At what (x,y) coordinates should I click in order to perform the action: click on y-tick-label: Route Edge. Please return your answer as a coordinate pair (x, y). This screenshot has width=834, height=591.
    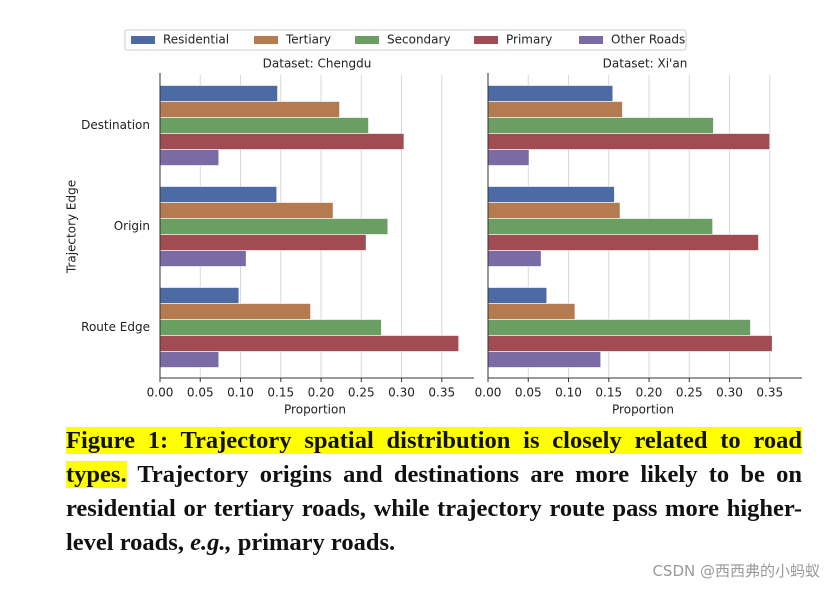
    Looking at the image, I should click on (115, 327).